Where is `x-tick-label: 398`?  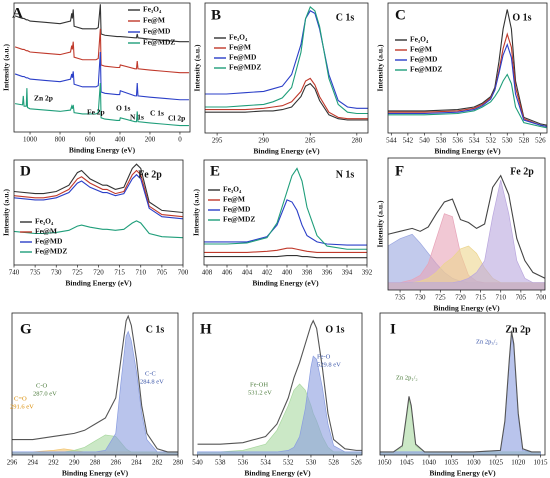
x-tick-label: 398 is located at coordinates (307, 273).